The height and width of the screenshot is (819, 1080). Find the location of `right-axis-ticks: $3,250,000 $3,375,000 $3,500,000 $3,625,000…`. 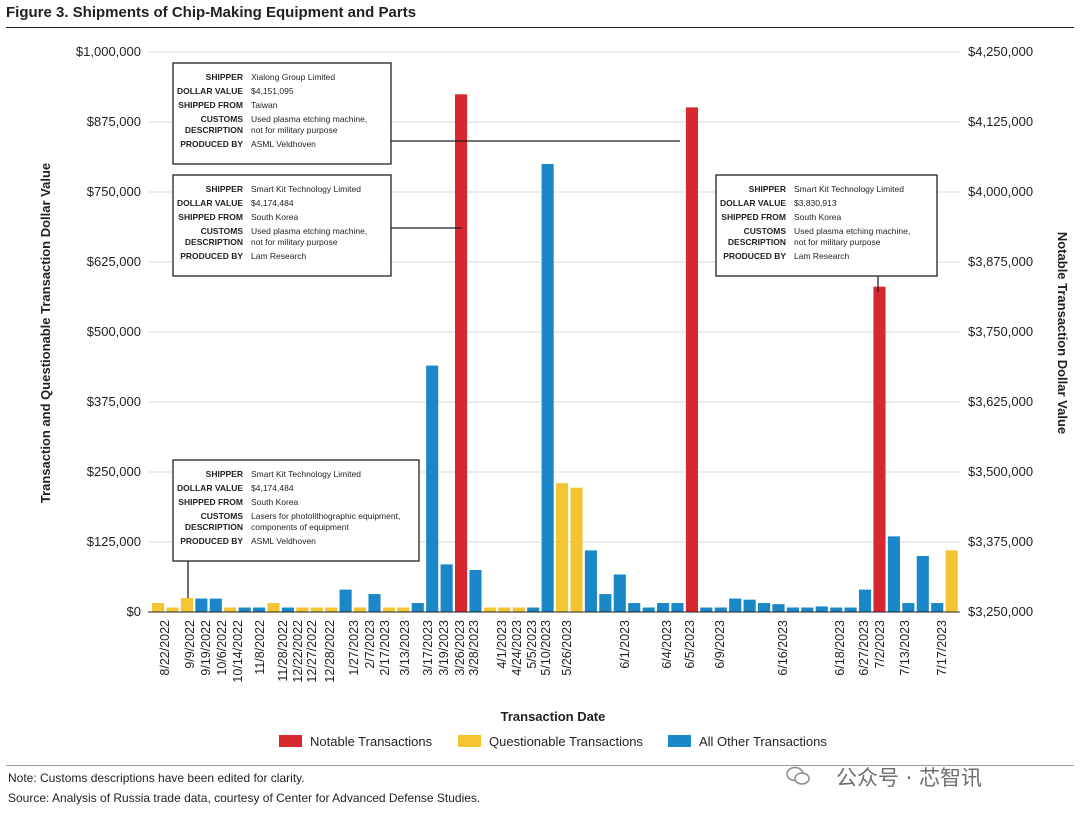

right-axis-ticks: $3,250,000 $3,375,000 $3,500,000 $3,625,000… is located at coordinates (1000, 331).